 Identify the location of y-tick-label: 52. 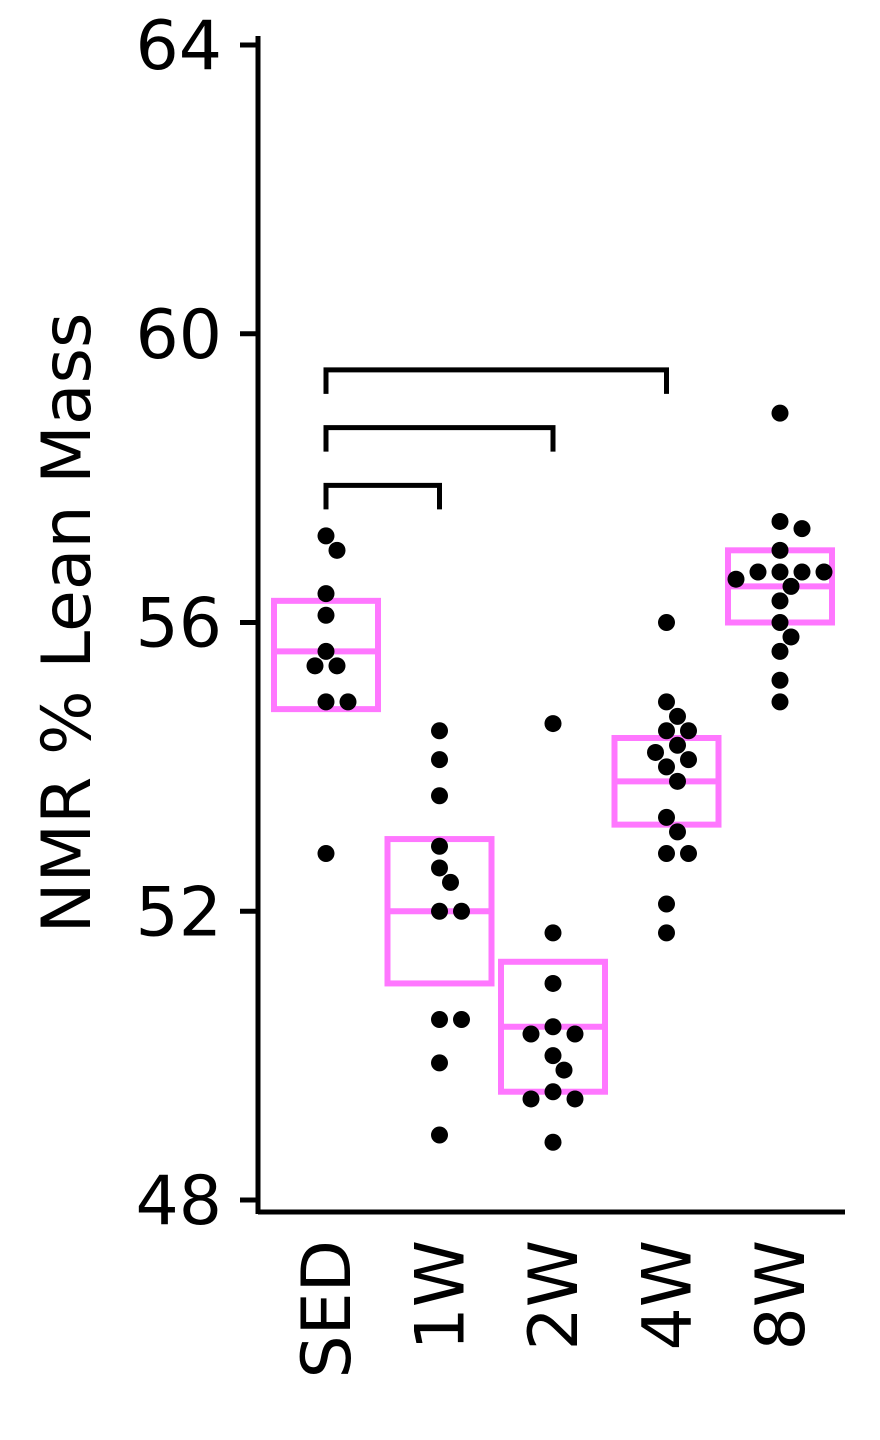
(178, 912).